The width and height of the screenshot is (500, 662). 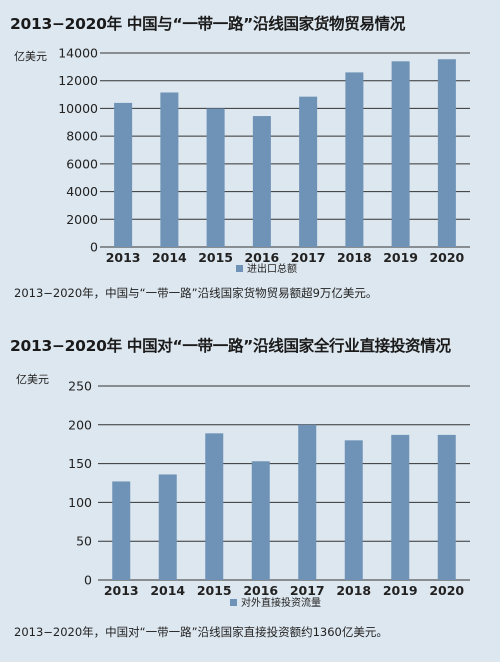 What do you see at coordinates (230, 346) in the screenshot?
I see `chart2-title: 2013−2020年 中国对“一带一路”沿线国家全行业直接投资情况` at bounding box center [230, 346].